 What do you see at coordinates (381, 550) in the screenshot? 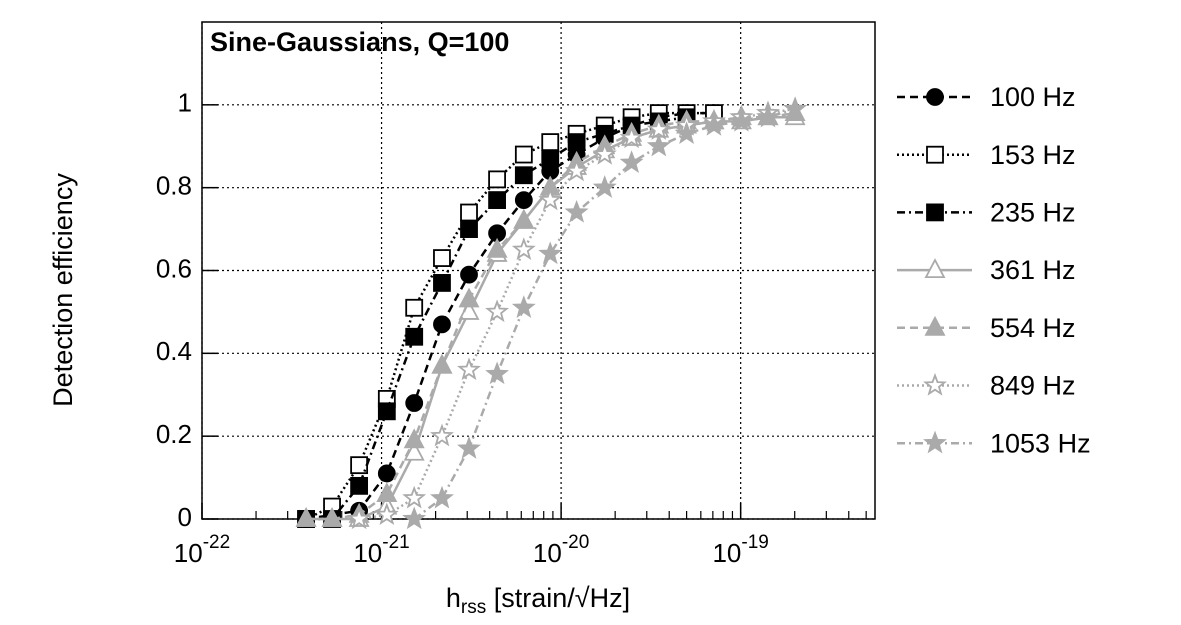
I see `x-tick-label: 10-21` at bounding box center [381, 550].